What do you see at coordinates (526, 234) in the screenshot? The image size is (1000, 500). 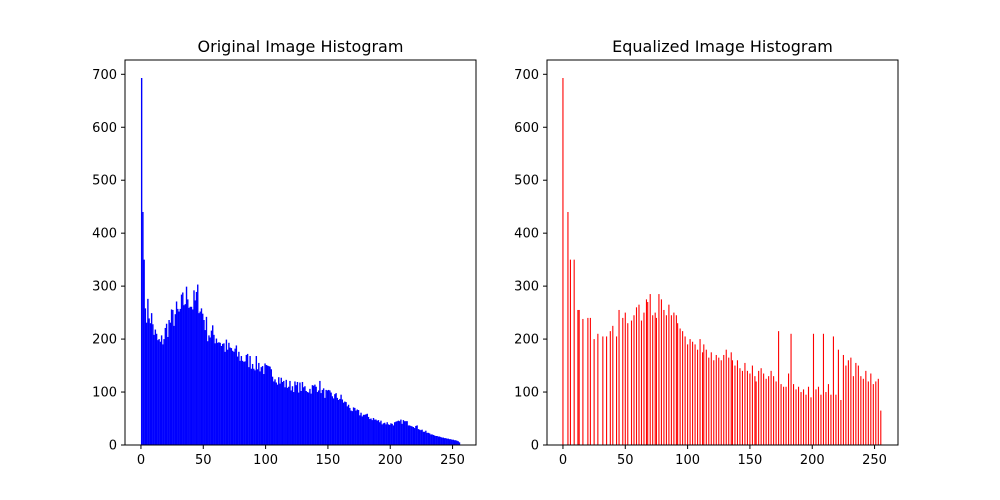 I see `equalized-y-tick-label: 400` at bounding box center [526, 234].